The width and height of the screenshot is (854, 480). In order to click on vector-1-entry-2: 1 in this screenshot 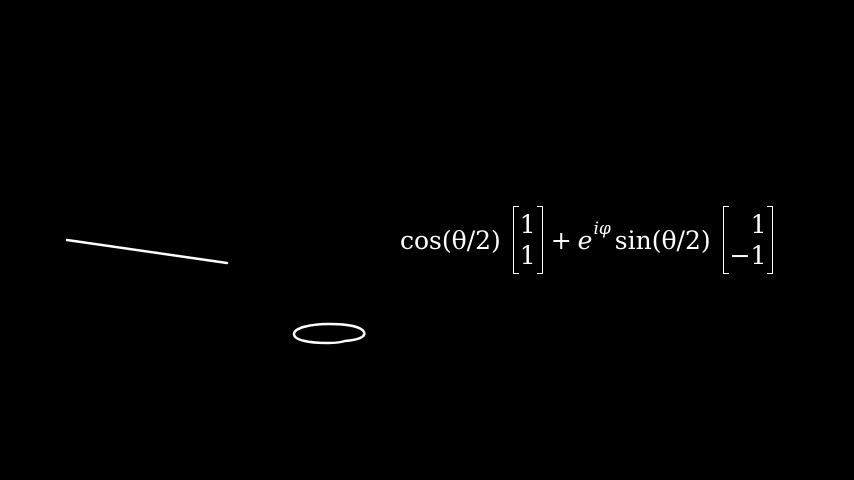, I will do `click(527, 255)`.